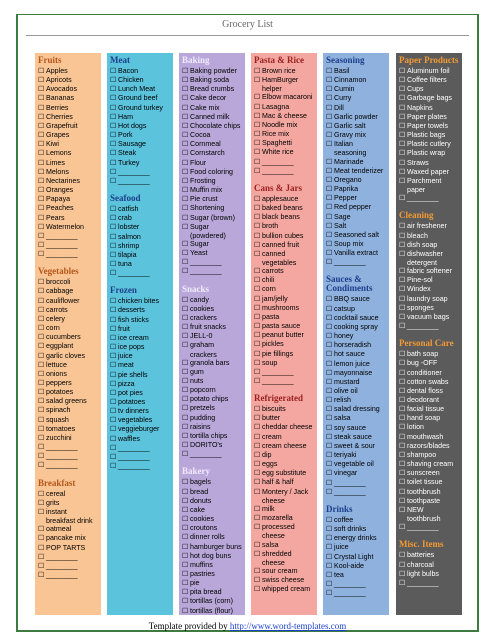 This screenshot has width=495, height=640. I want to click on list-item: mouthwash, so click(429, 437).